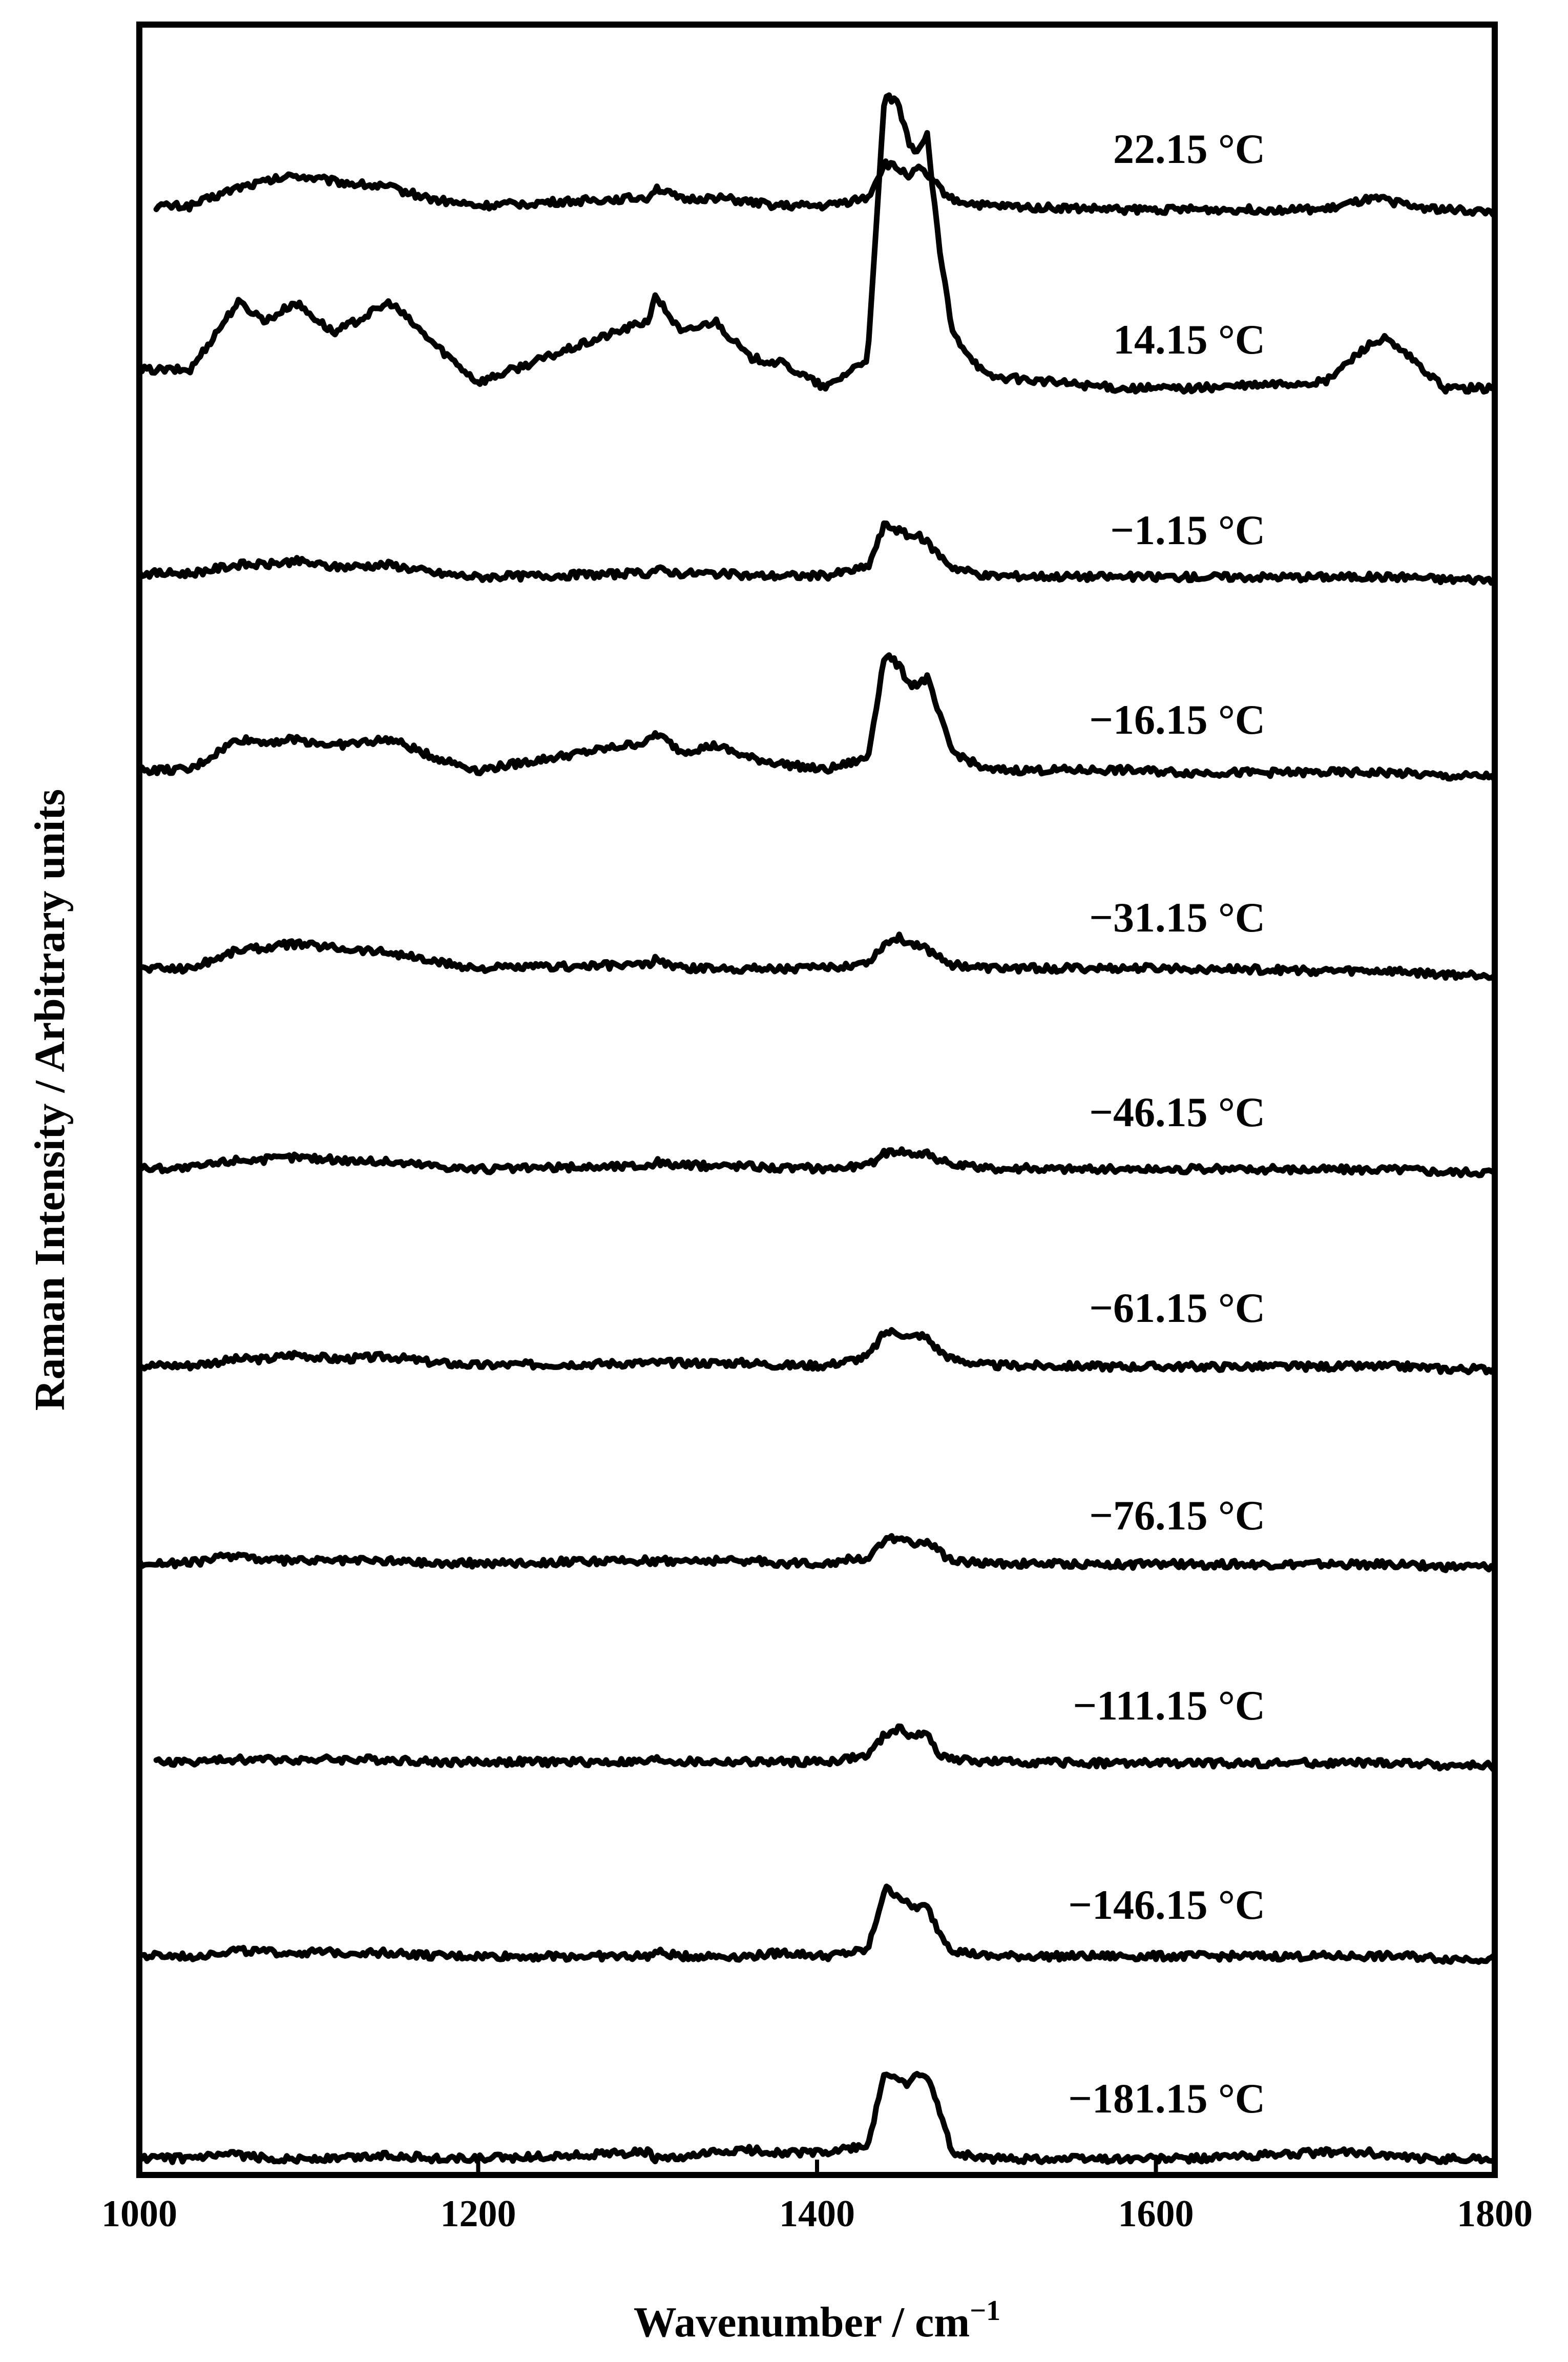 This screenshot has height=2362, width=1568. Describe the element at coordinates (1177, 1307) in the screenshot. I see `series-temperature-label: −61.15 °C` at that location.